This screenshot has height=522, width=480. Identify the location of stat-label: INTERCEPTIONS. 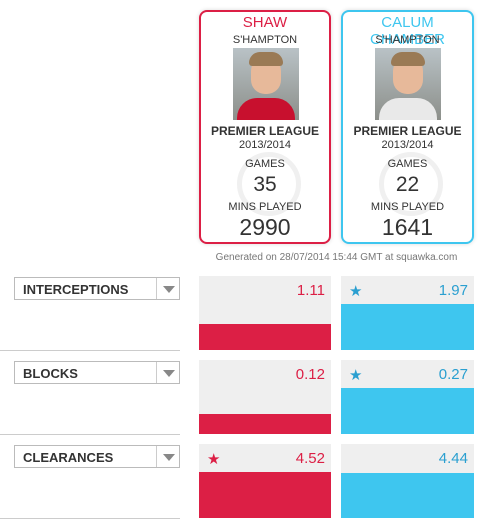
(76, 289).